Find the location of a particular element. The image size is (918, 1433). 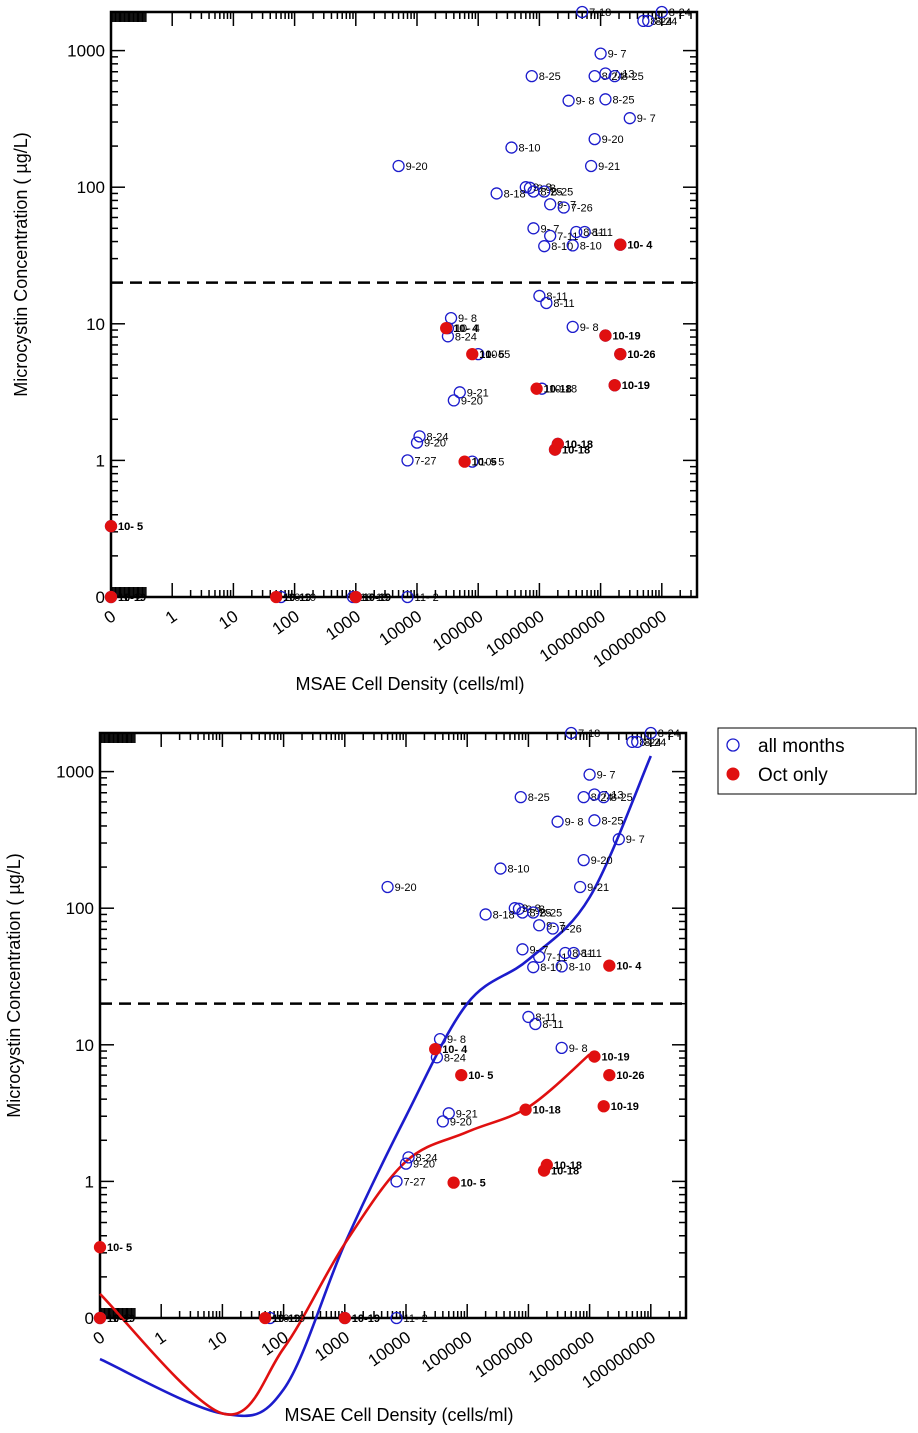

y-tick-label: 0 is located at coordinates (89, 1318).